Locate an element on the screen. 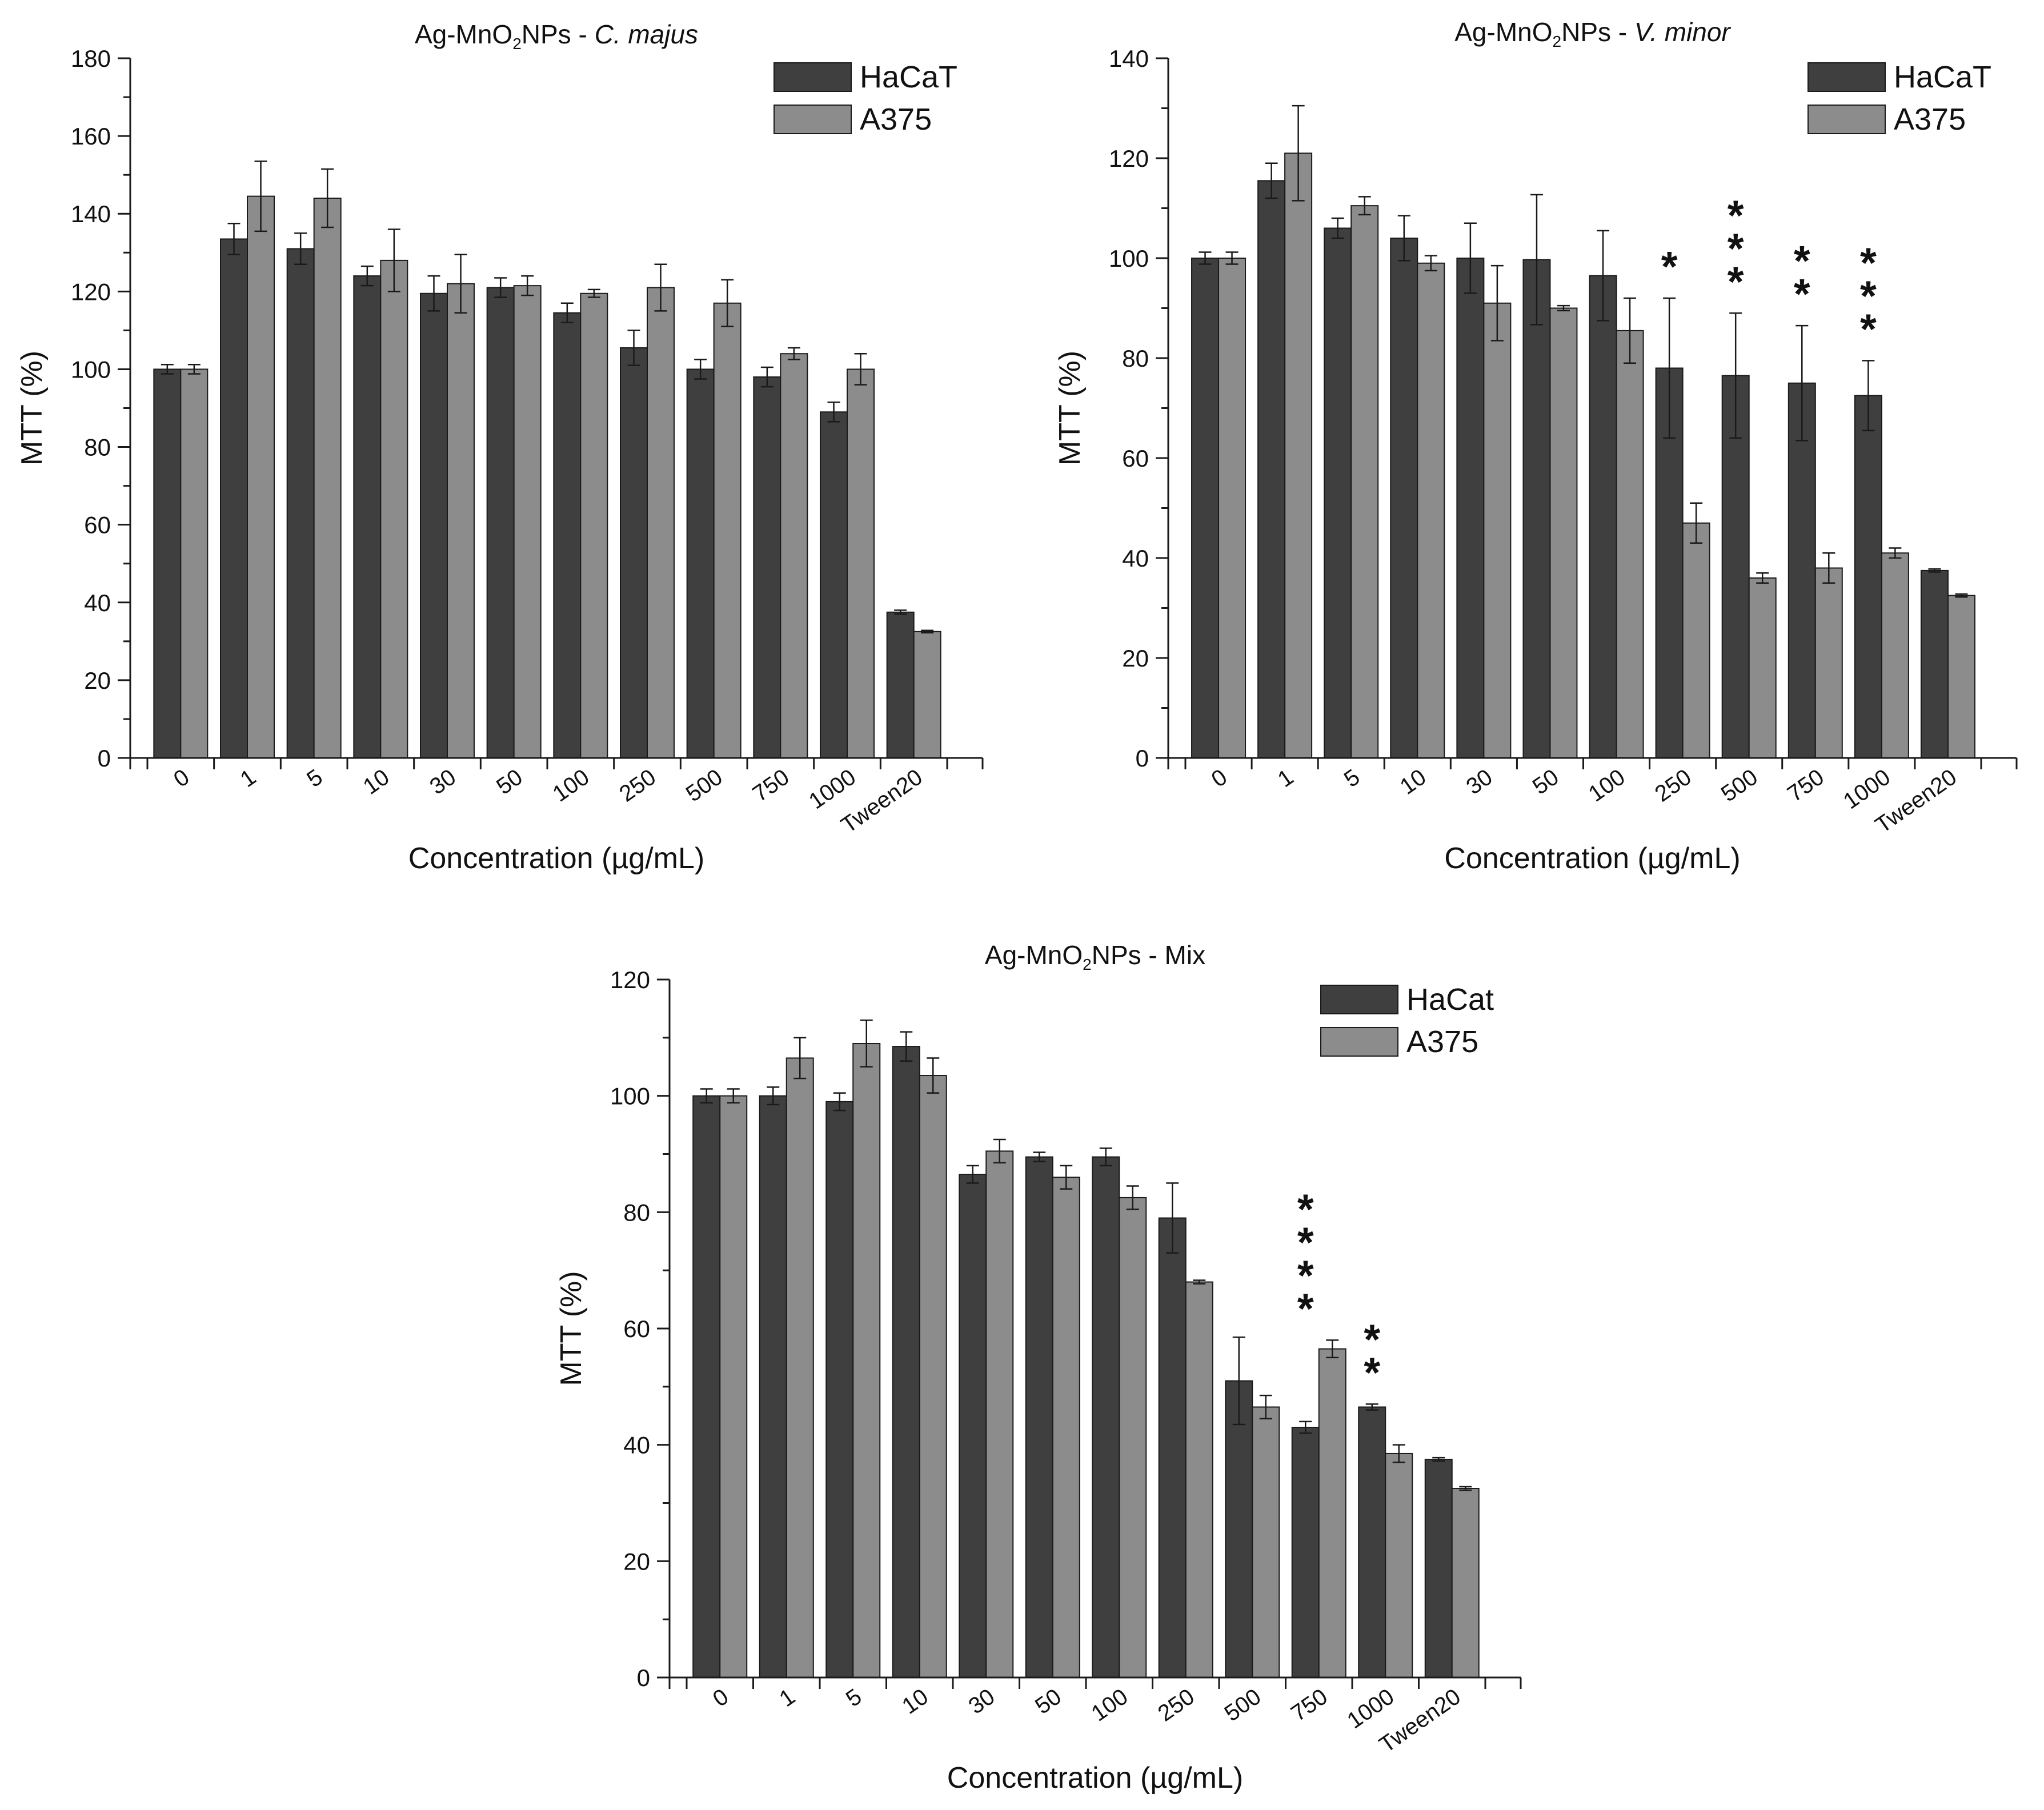 Image resolution: width=2044 pixels, height=1810 pixels. significance-stars: * * is located at coordinates (1802, 277).